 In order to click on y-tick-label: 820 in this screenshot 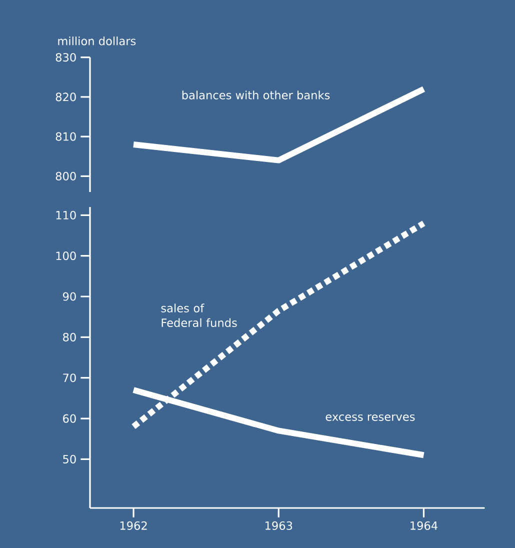, I will do `click(66, 97)`.